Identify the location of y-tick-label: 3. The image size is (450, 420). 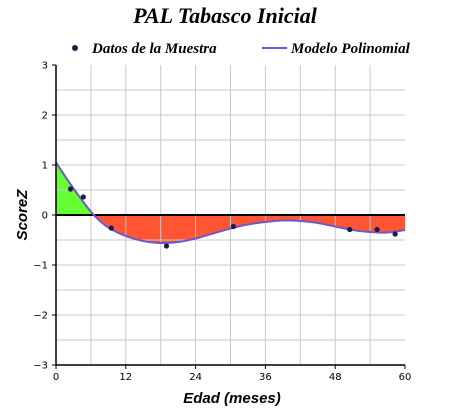
(45, 66).